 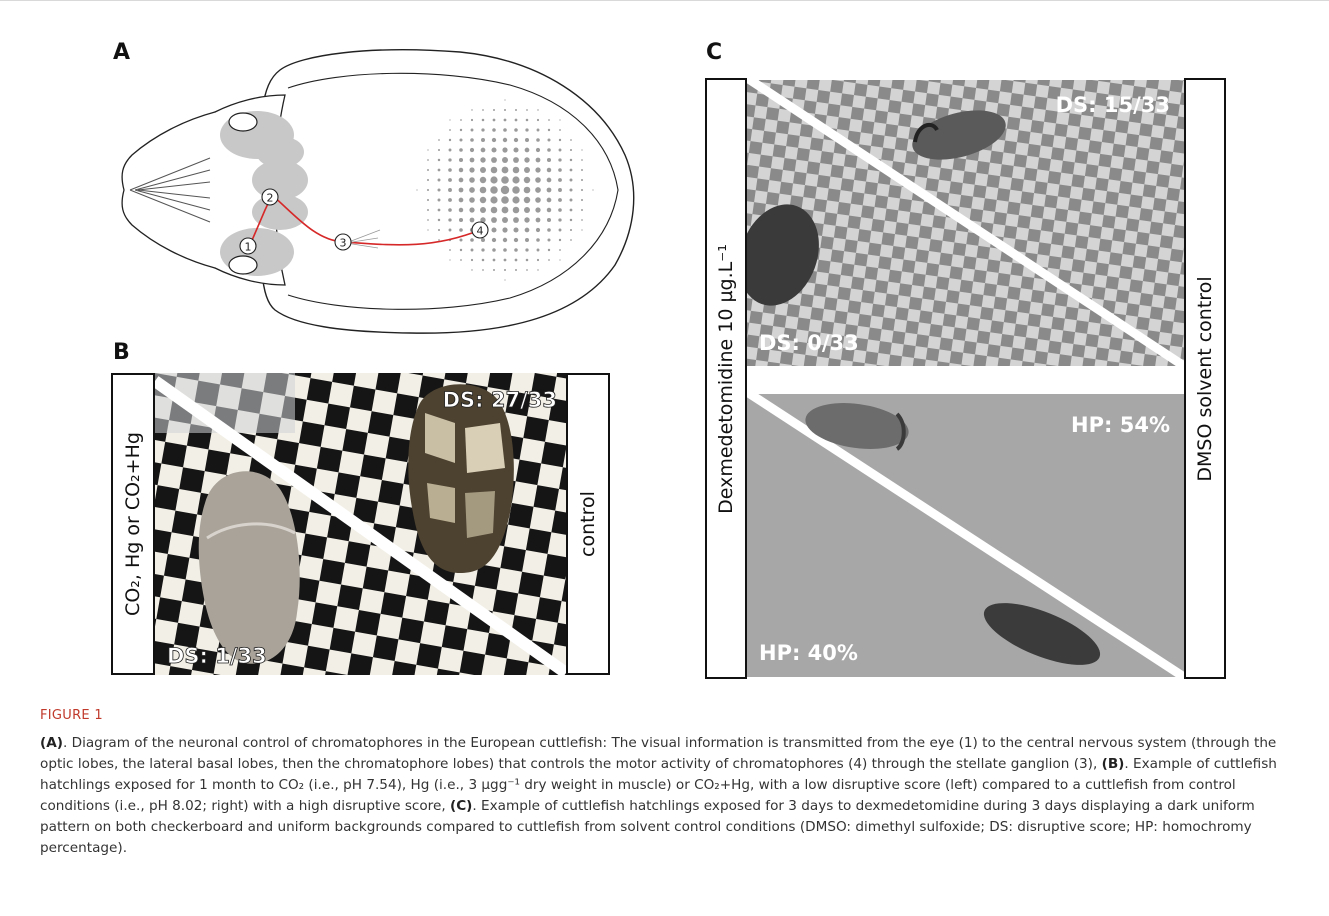 I want to click on panel-c-right-label-box: DMSO solvent control, so click(x=1205, y=378).